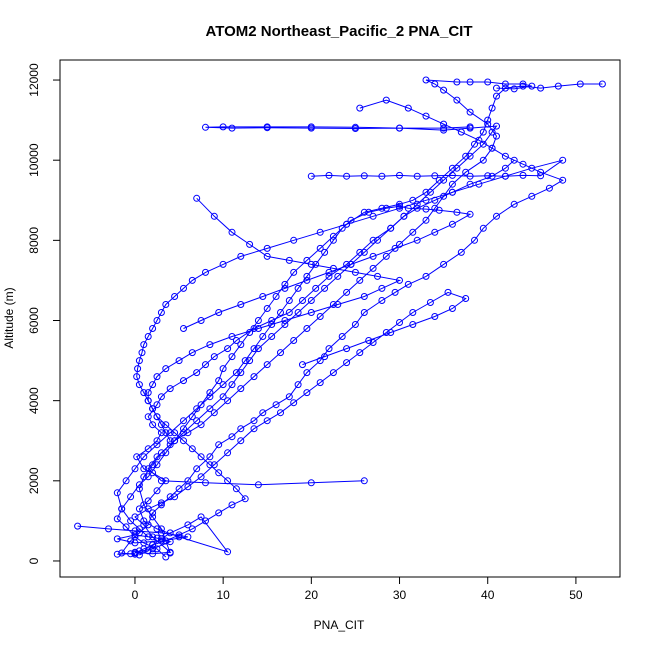 The image size is (650, 650). I want to click on x-tick-label: 40, so click(488, 595).